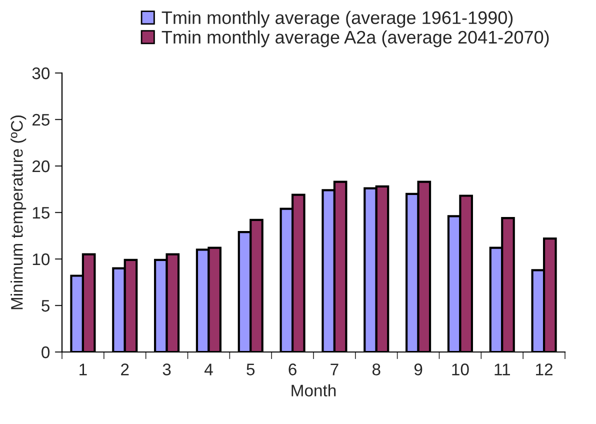 Image resolution: width=596 pixels, height=424 pixels. Describe the element at coordinates (292, 370) in the screenshot. I see `x-tick-label: 6` at that location.